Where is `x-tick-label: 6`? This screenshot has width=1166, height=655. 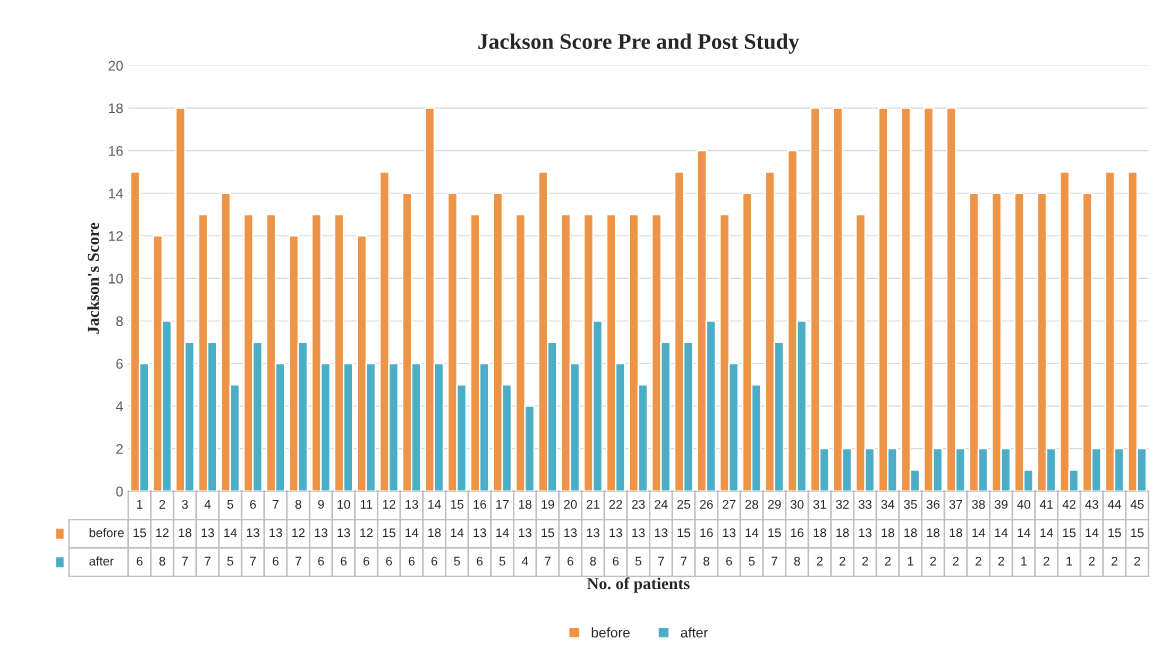
x-tick-label: 6 is located at coordinates (253, 504).